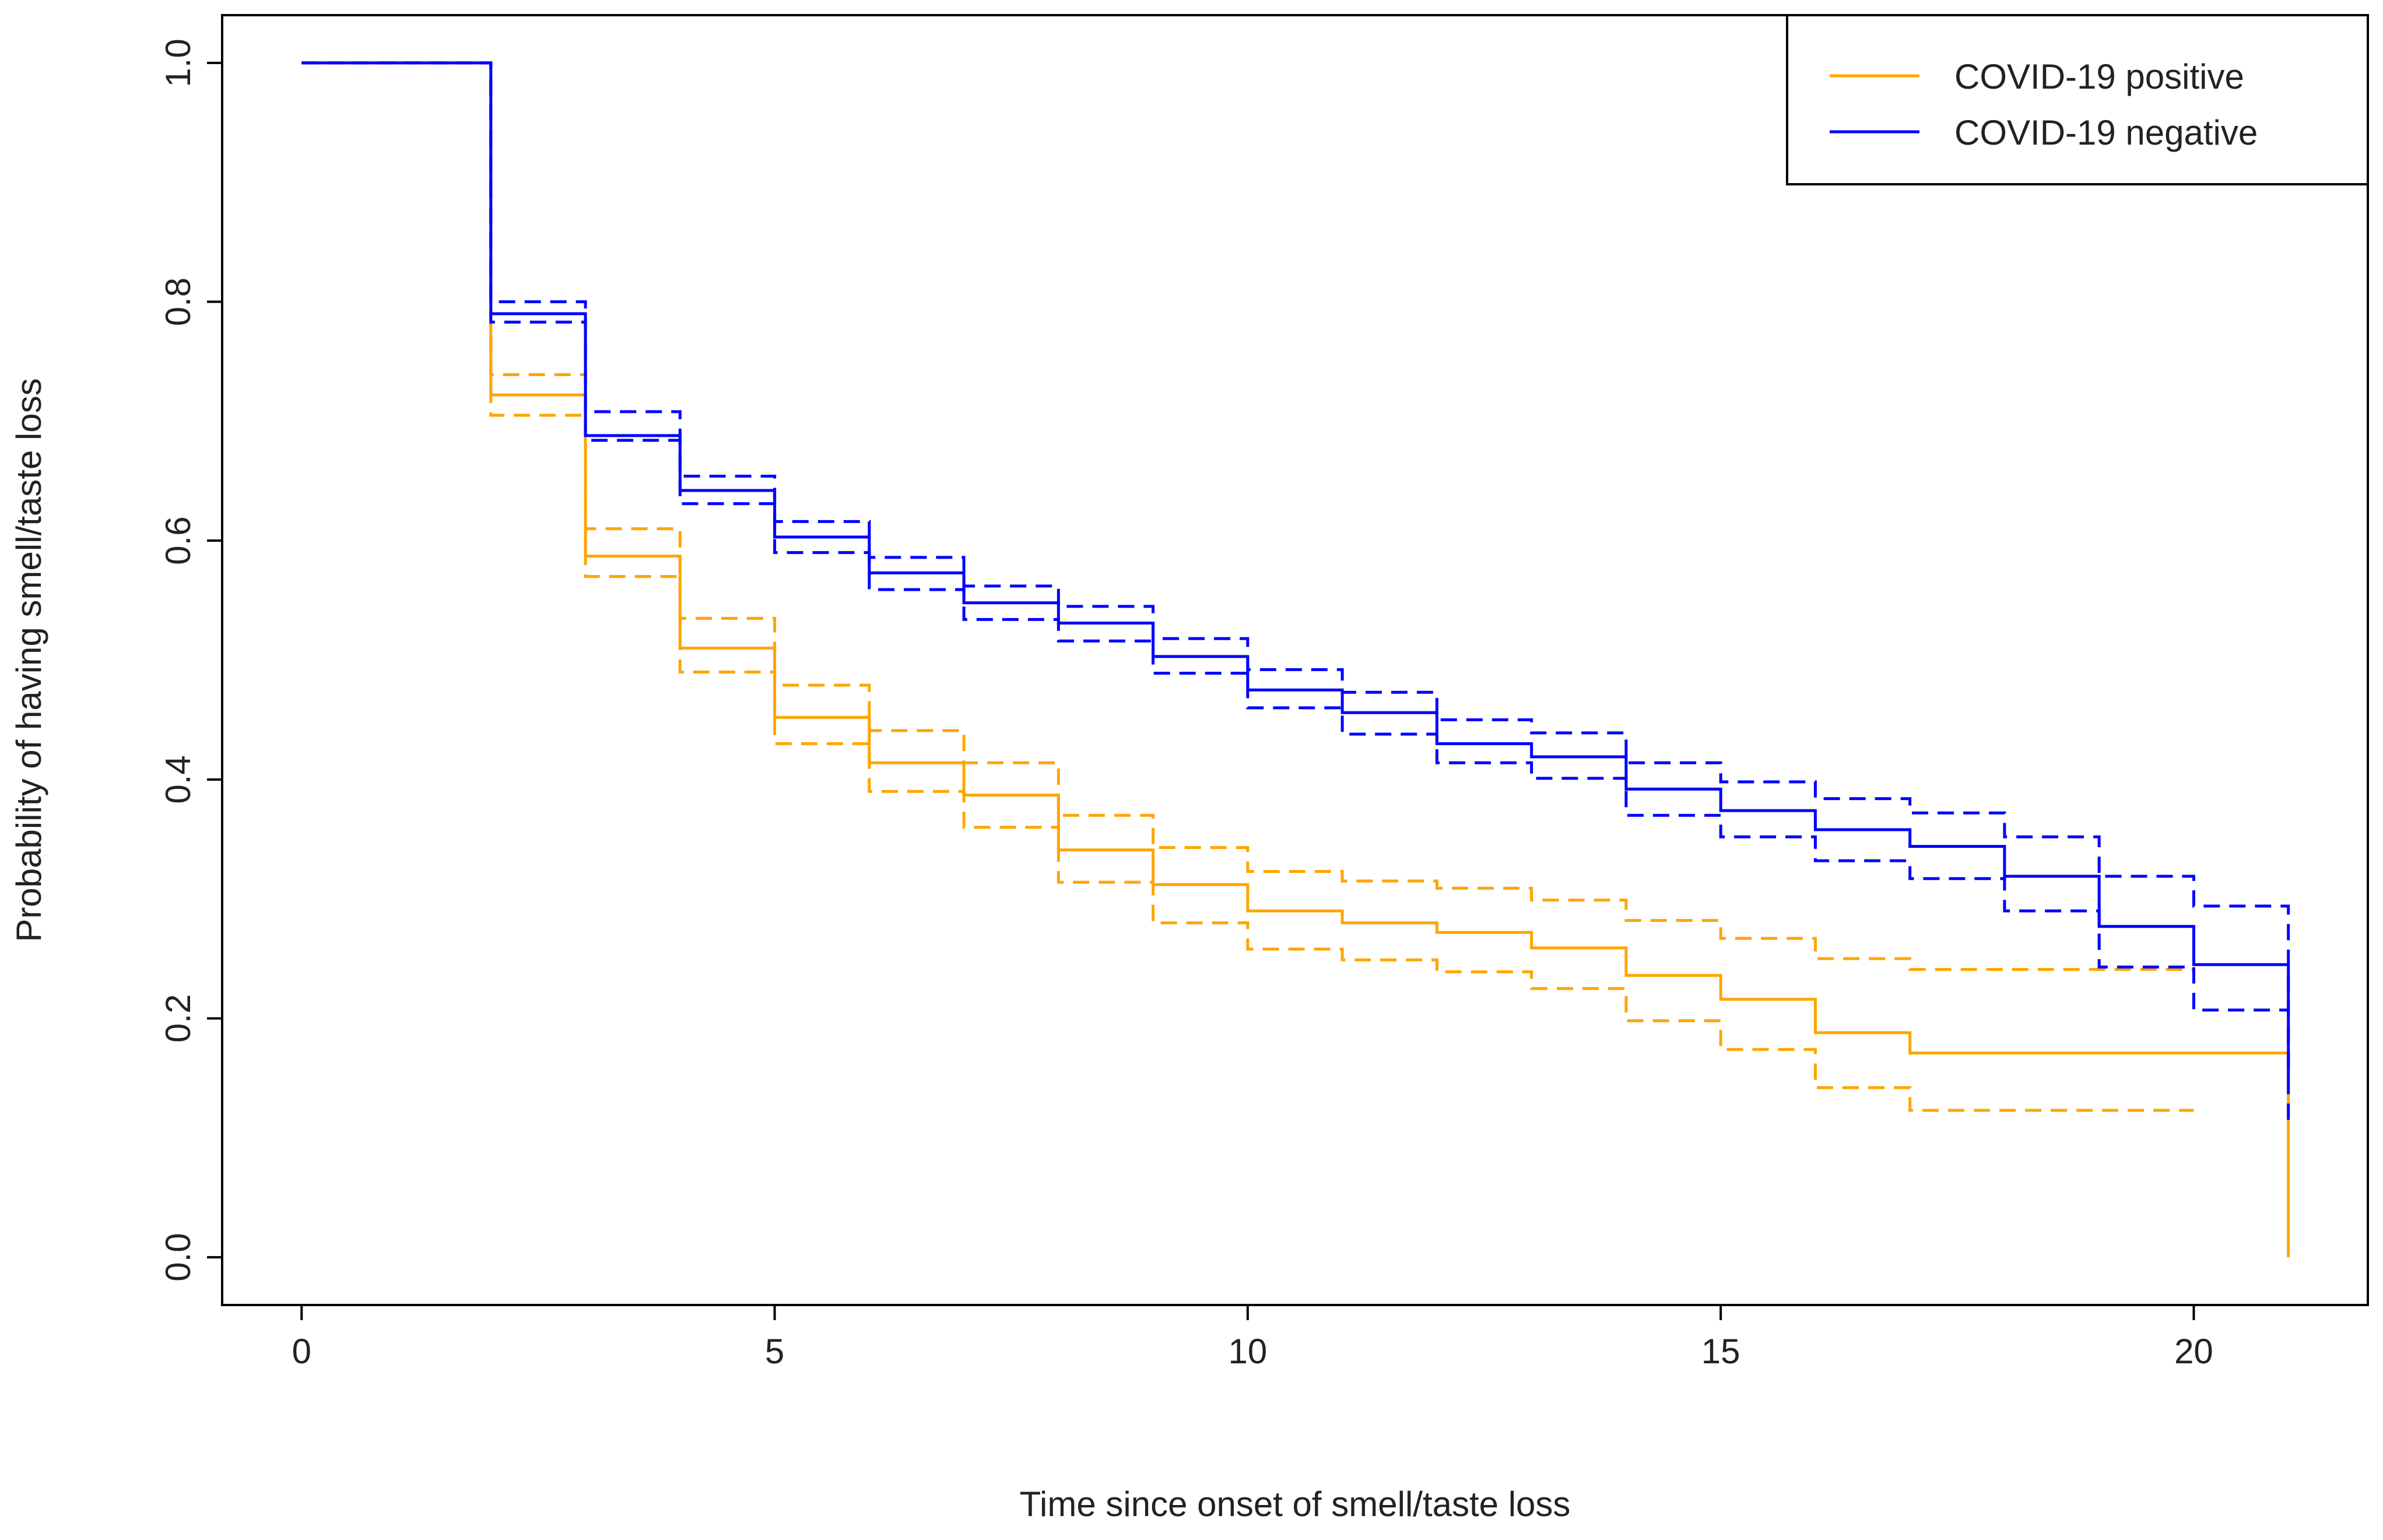 The image size is (2383, 1540). I want to click on legend-box, so click(2077, 99).